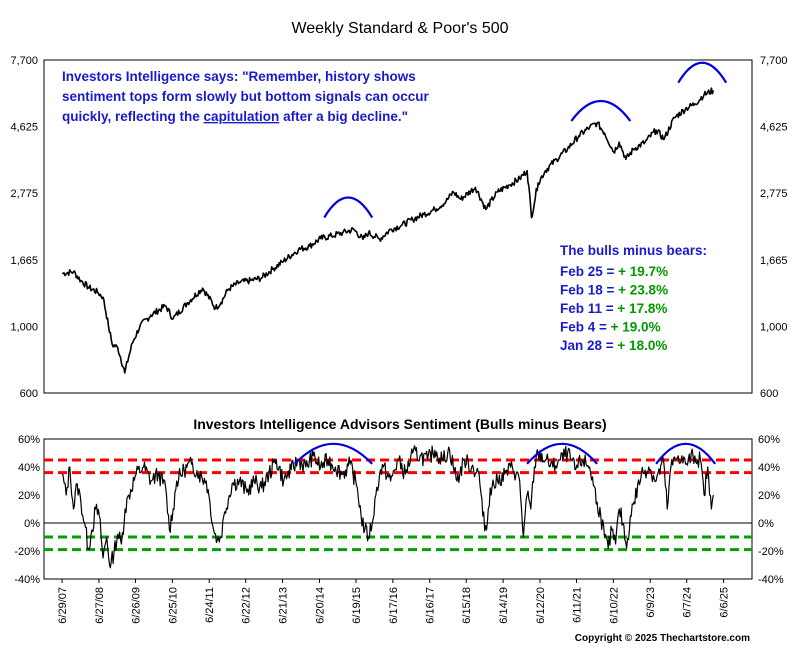 The width and height of the screenshot is (800, 653). Describe the element at coordinates (357, 605) in the screenshot. I see `x-tick-label: 6/19/15` at that location.